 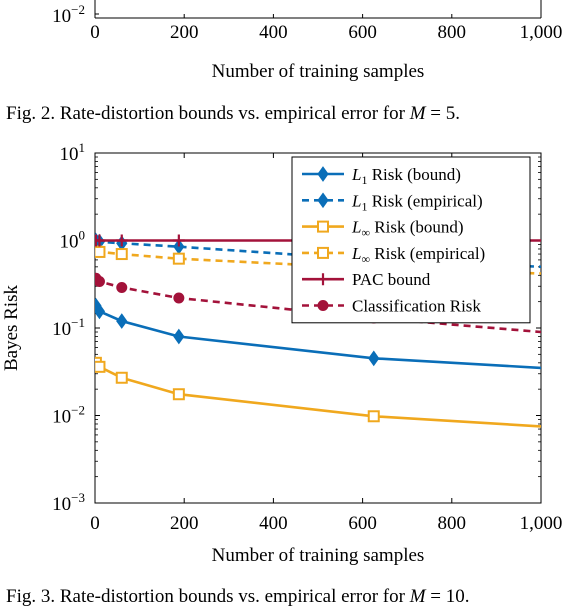 I want to click on caption-3-math: M, so click(x=417, y=596).